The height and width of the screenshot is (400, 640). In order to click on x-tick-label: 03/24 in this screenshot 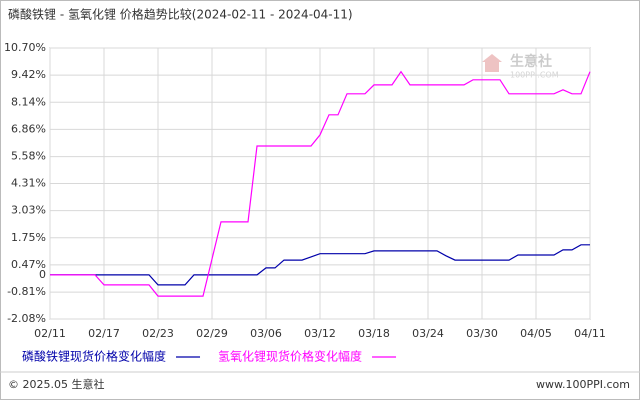, I will do `click(428, 333)`.